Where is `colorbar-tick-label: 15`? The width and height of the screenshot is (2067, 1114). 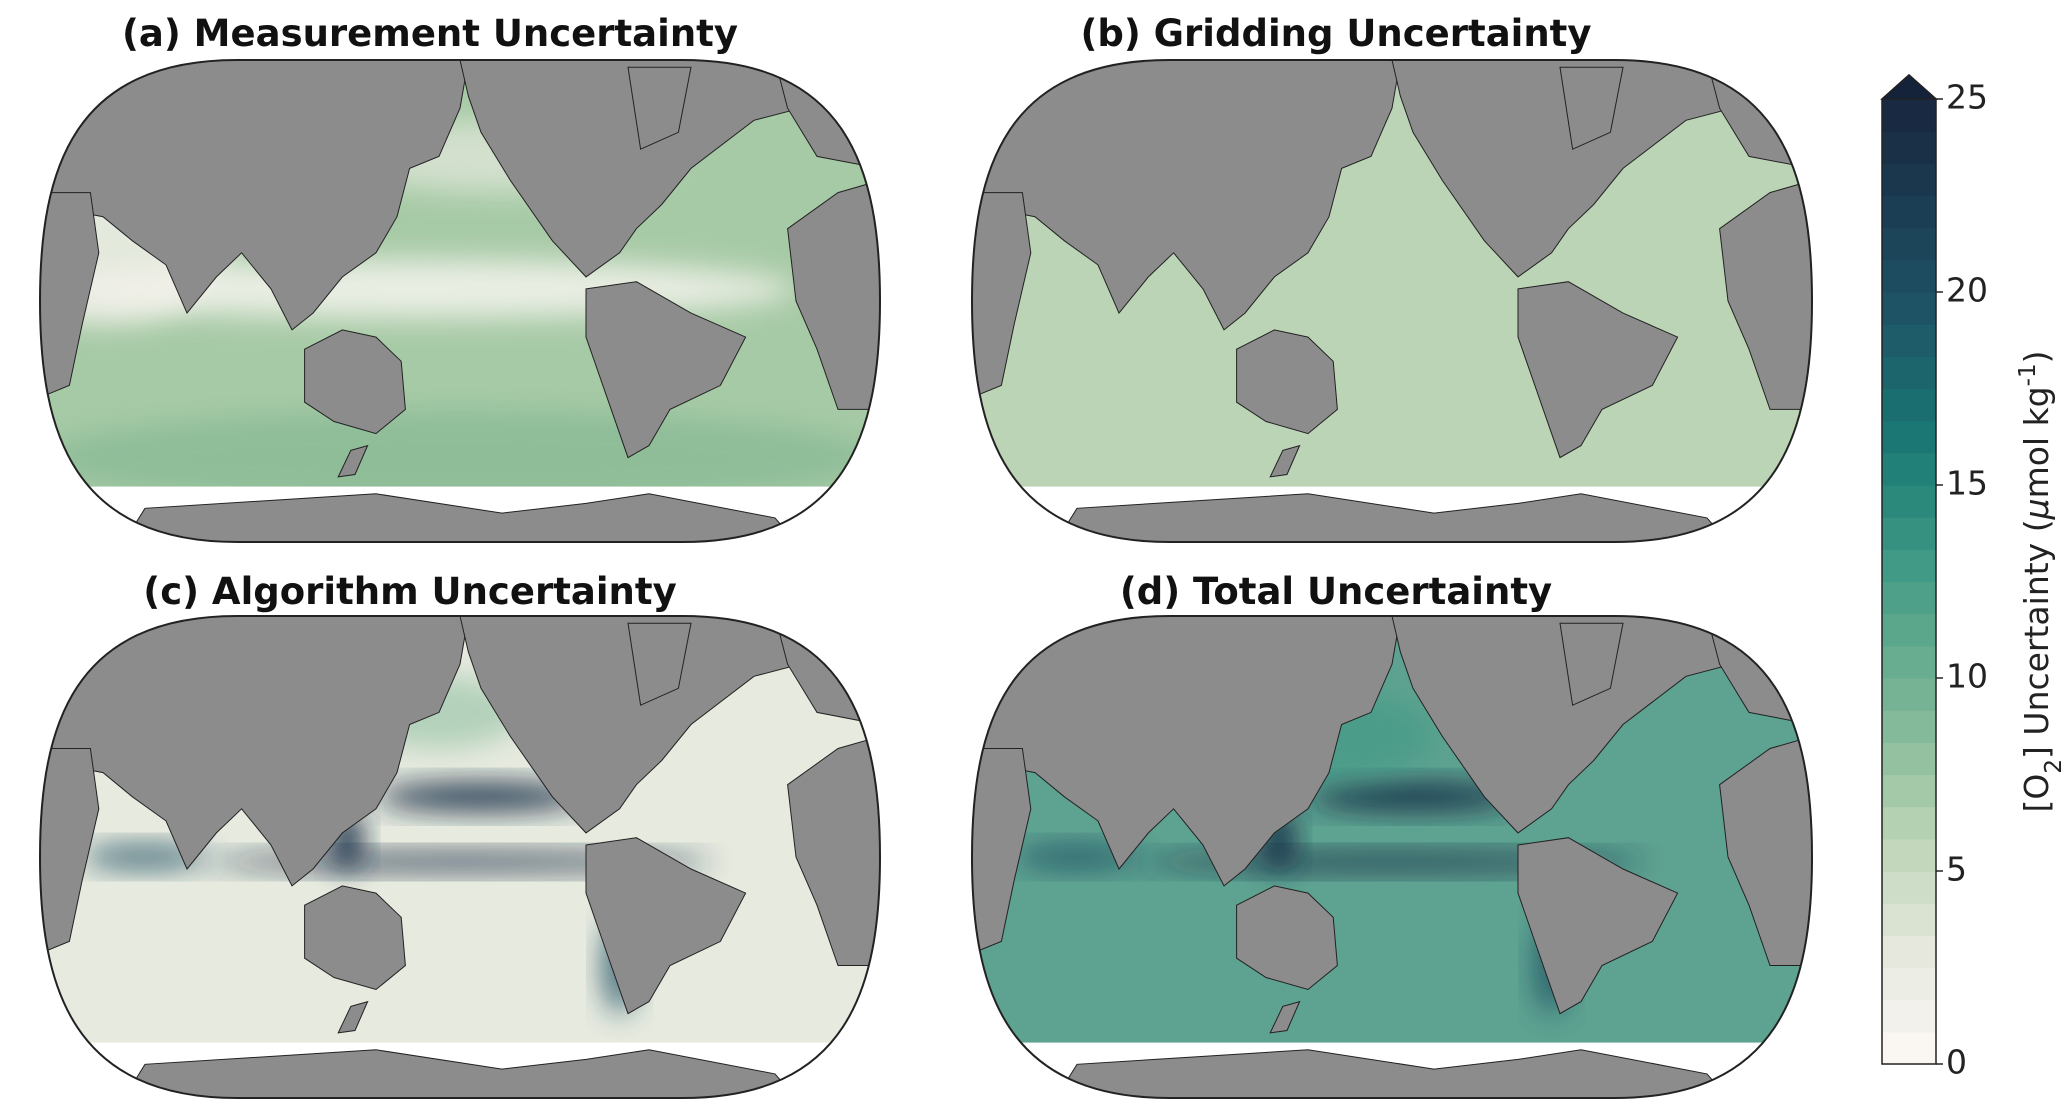 colorbar-tick-label: 15 is located at coordinates (1967, 483).